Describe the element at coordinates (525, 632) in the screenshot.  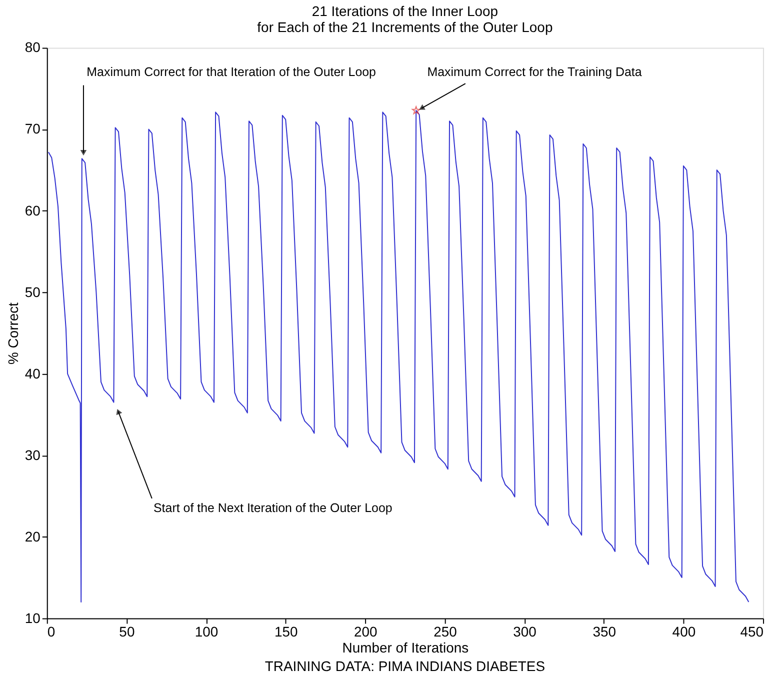
I see `x-tick-label: 300` at that location.